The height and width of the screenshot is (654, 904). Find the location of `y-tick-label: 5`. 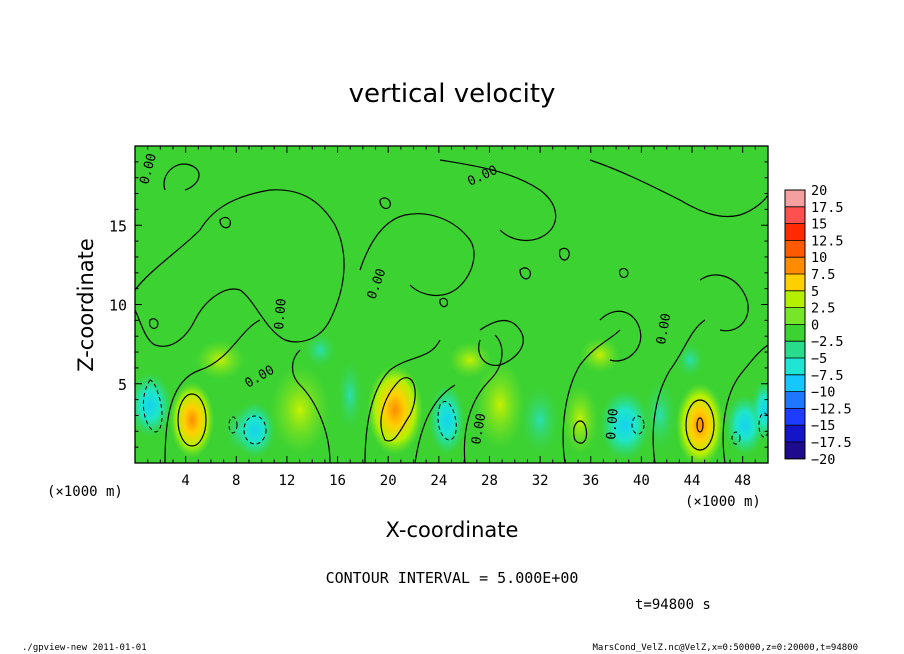

y-tick-label: 5 is located at coordinates (122, 385).